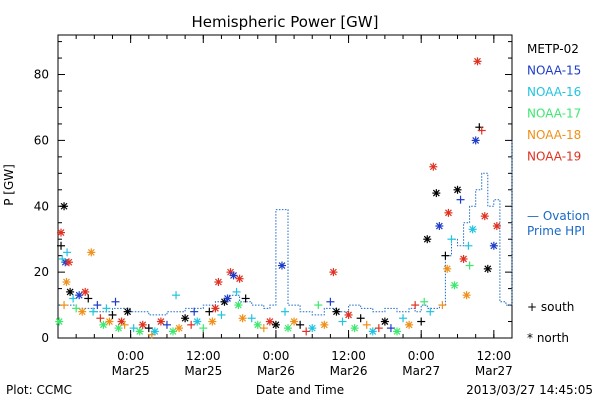 This screenshot has width=600, height=400. What do you see at coordinates (9, 185) in the screenshot?
I see `y-axis-label: P [GW]` at bounding box center [9, 185].